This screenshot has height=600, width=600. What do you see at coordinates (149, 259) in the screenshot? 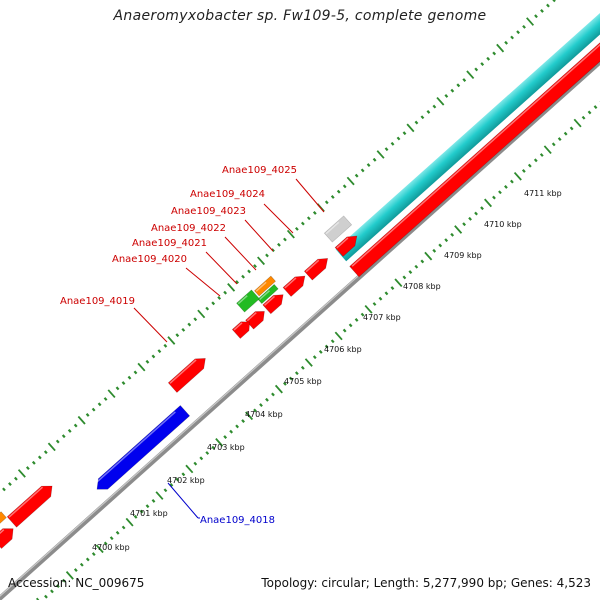
I see `gene-label: Anae109_4020` at bounding box center [149, 259].